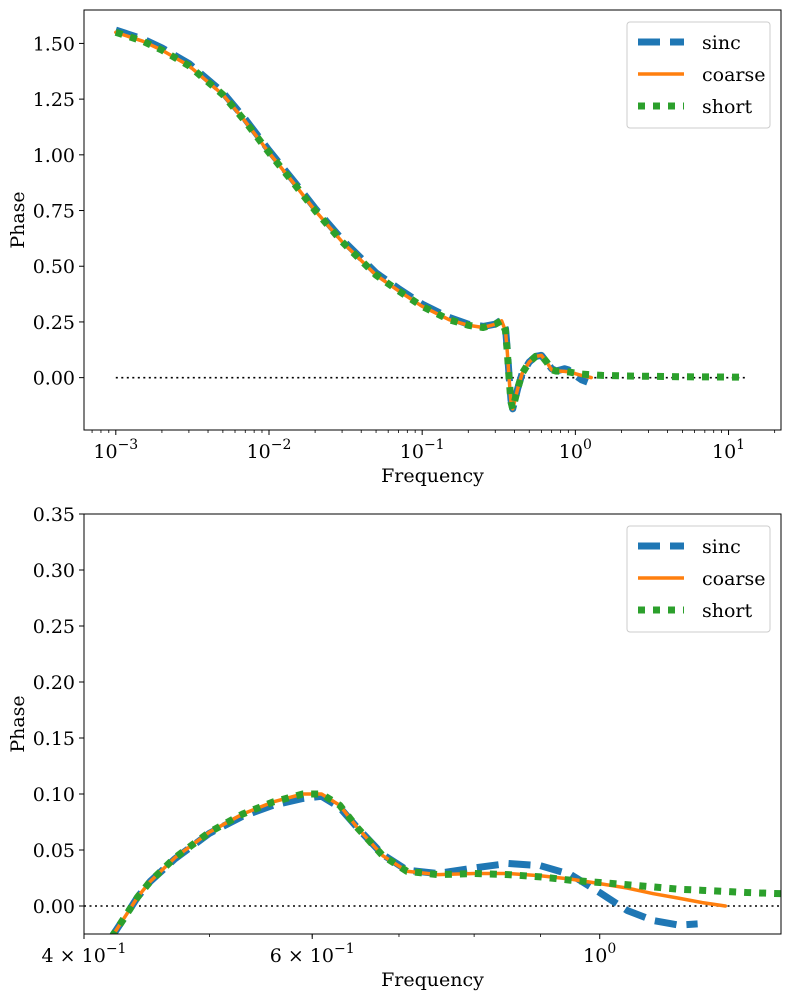  I want to click on x-tick-label: 10⁻³, so click(115, 450).